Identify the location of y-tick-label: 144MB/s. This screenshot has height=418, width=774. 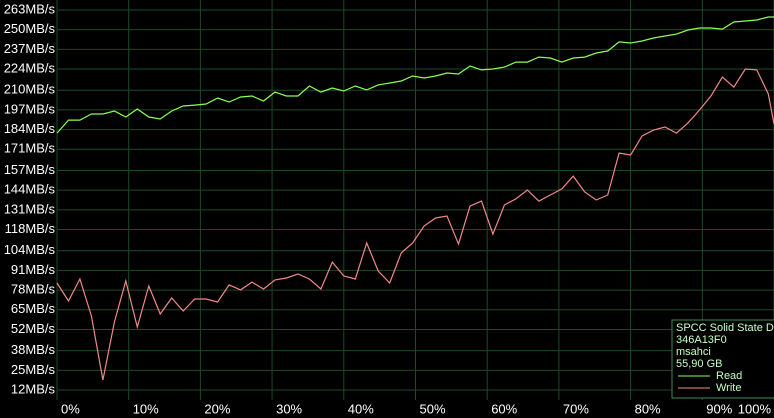
(30, 189).